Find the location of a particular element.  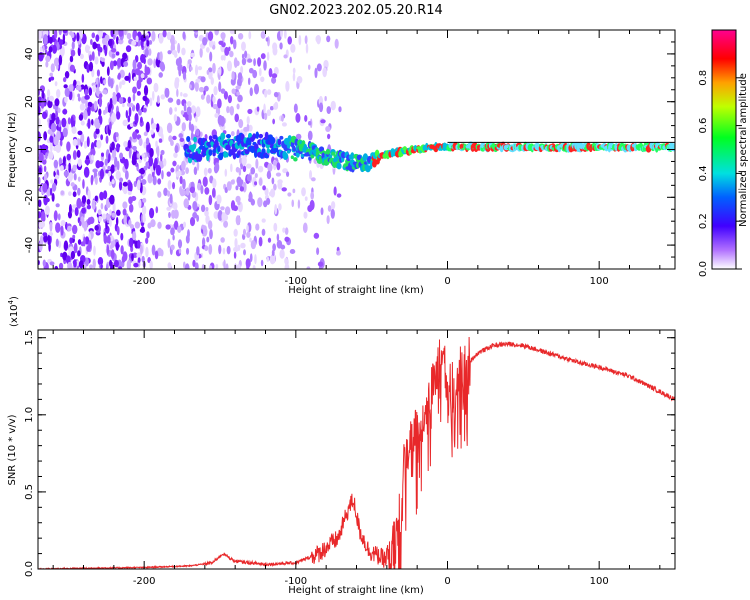

spectrogram-signal-track is located at coordinates (429, 152).